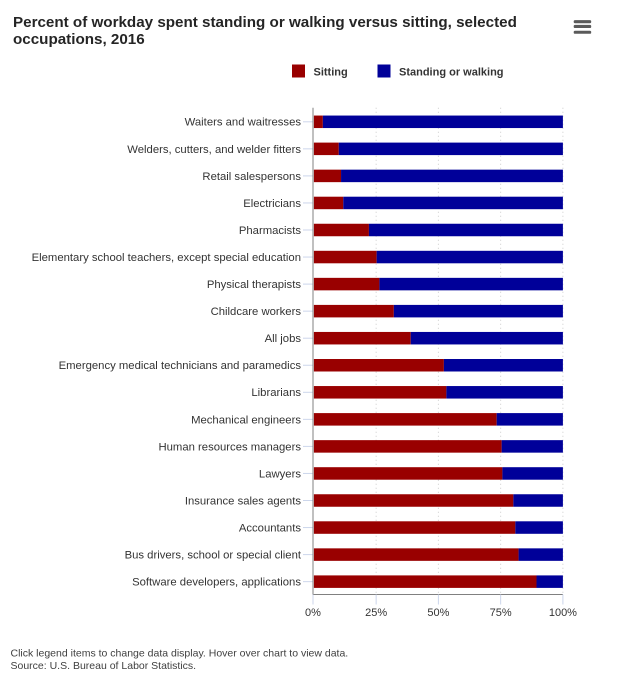 The height and width of the screenshot is (692, 620). What do you see at coordinates (246, 420) in the screenshot?
I see `svg-text: Mechanical engineers` at bounding box center [246, 420].